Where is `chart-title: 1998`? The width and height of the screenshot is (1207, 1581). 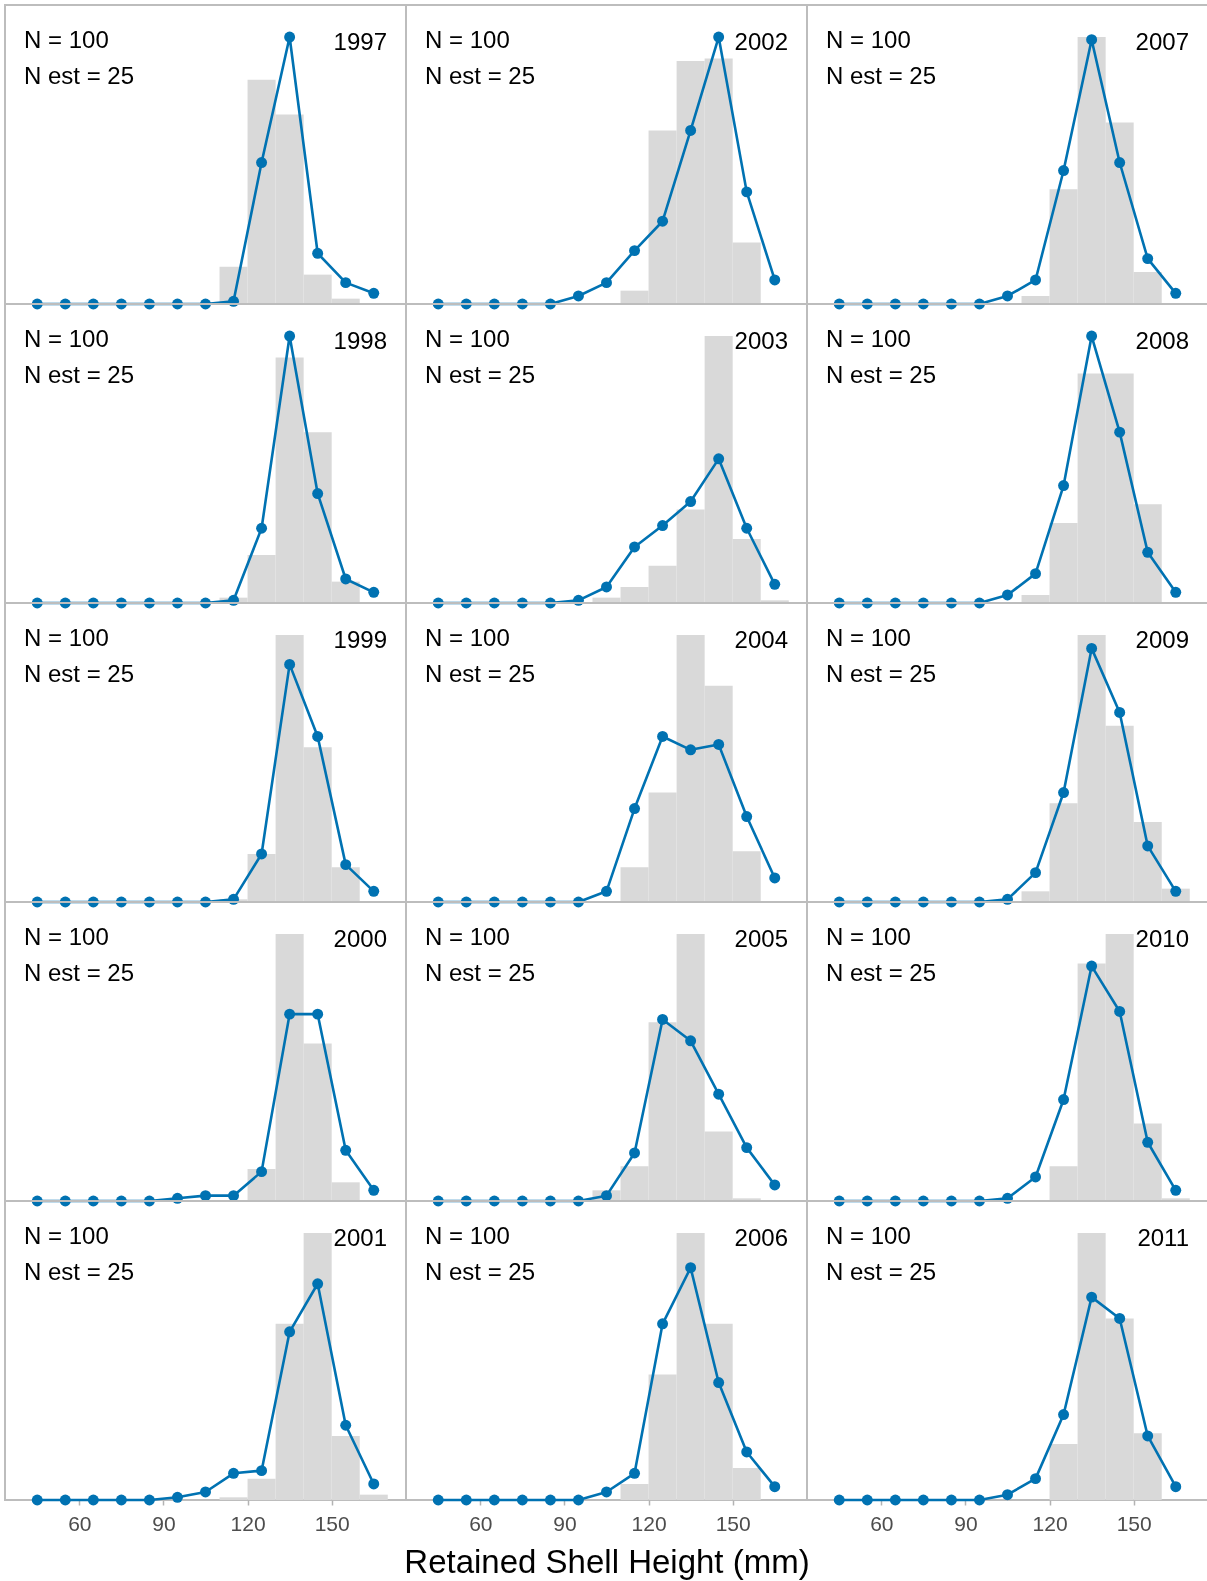
chart-title: 1998 is located at coordinates (360, 340).